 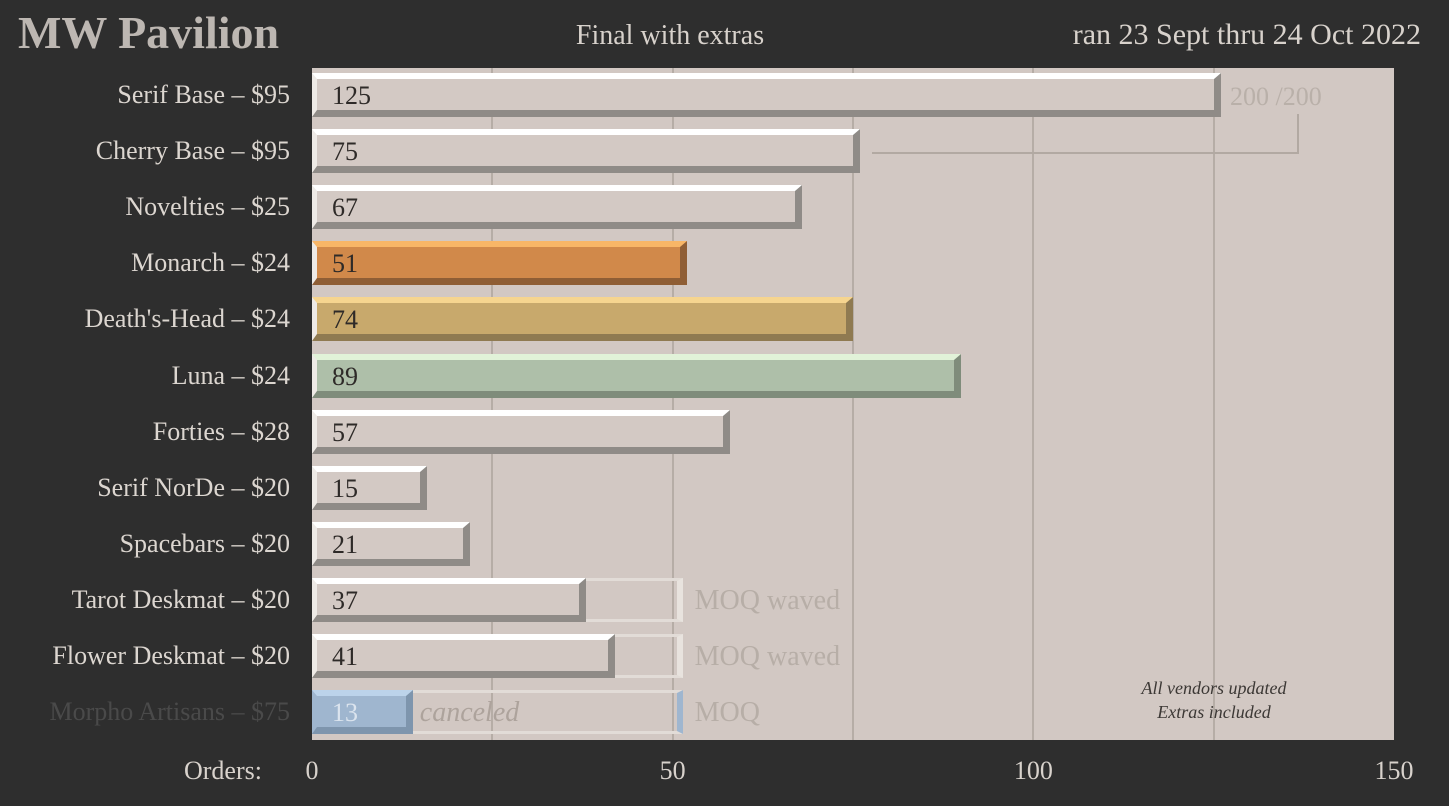 I want to click on x-tick-label: 150, so click(x=1394, y=770).